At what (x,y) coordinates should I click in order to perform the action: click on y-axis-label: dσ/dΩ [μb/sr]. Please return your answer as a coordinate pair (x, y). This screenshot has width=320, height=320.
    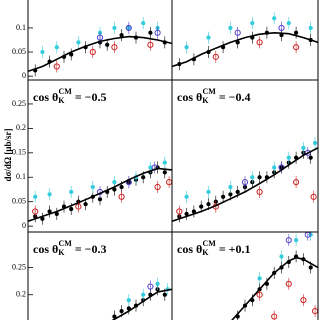
    Looking at the image, I should click on (8, 155).